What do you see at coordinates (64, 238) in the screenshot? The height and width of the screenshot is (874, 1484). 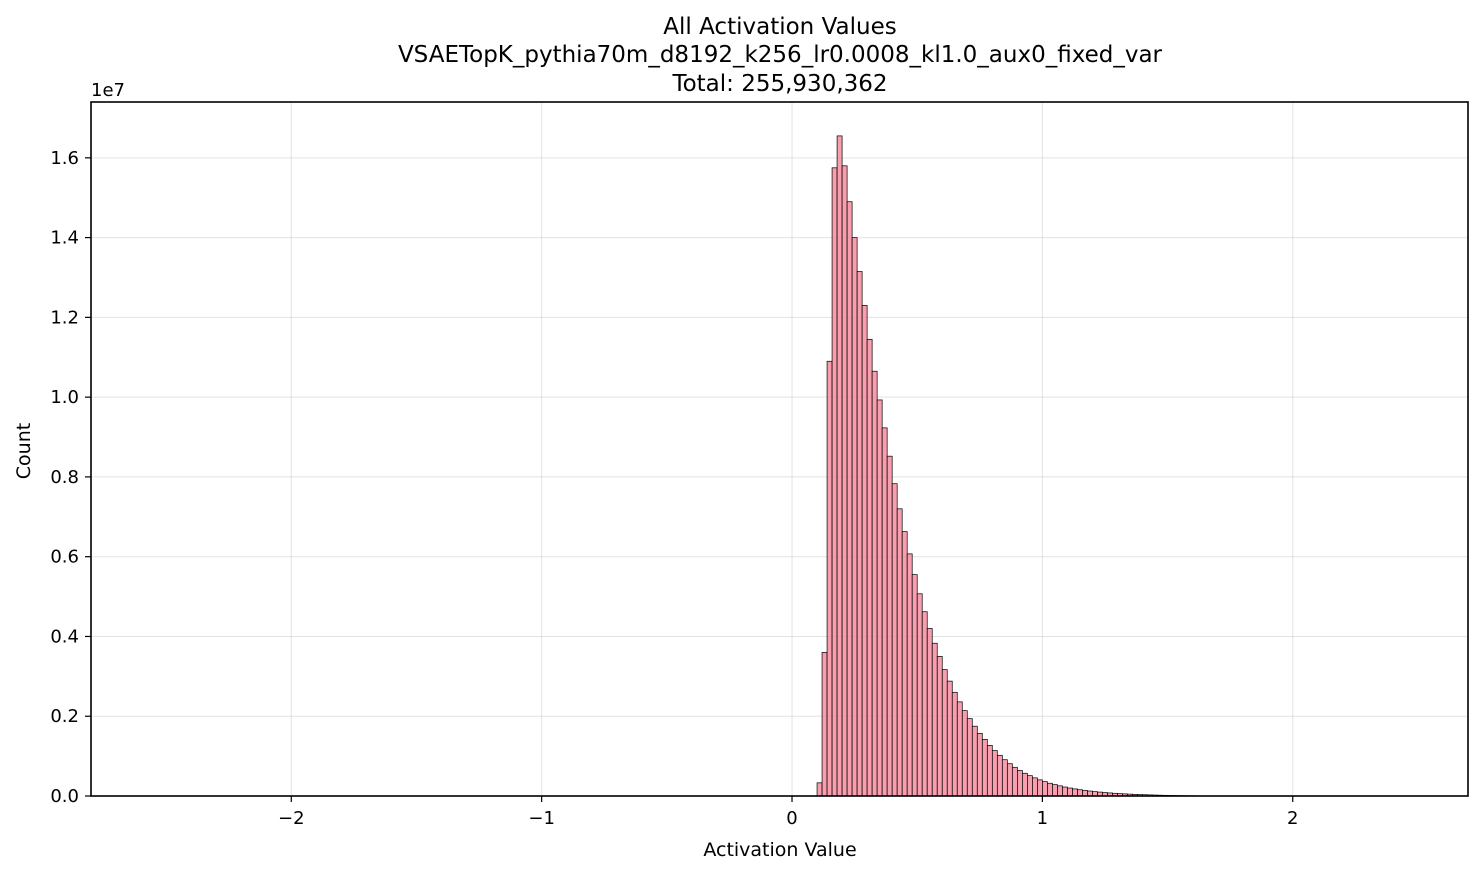 I see `y-tick-label: 1.4` at bounding box center [64, 238].